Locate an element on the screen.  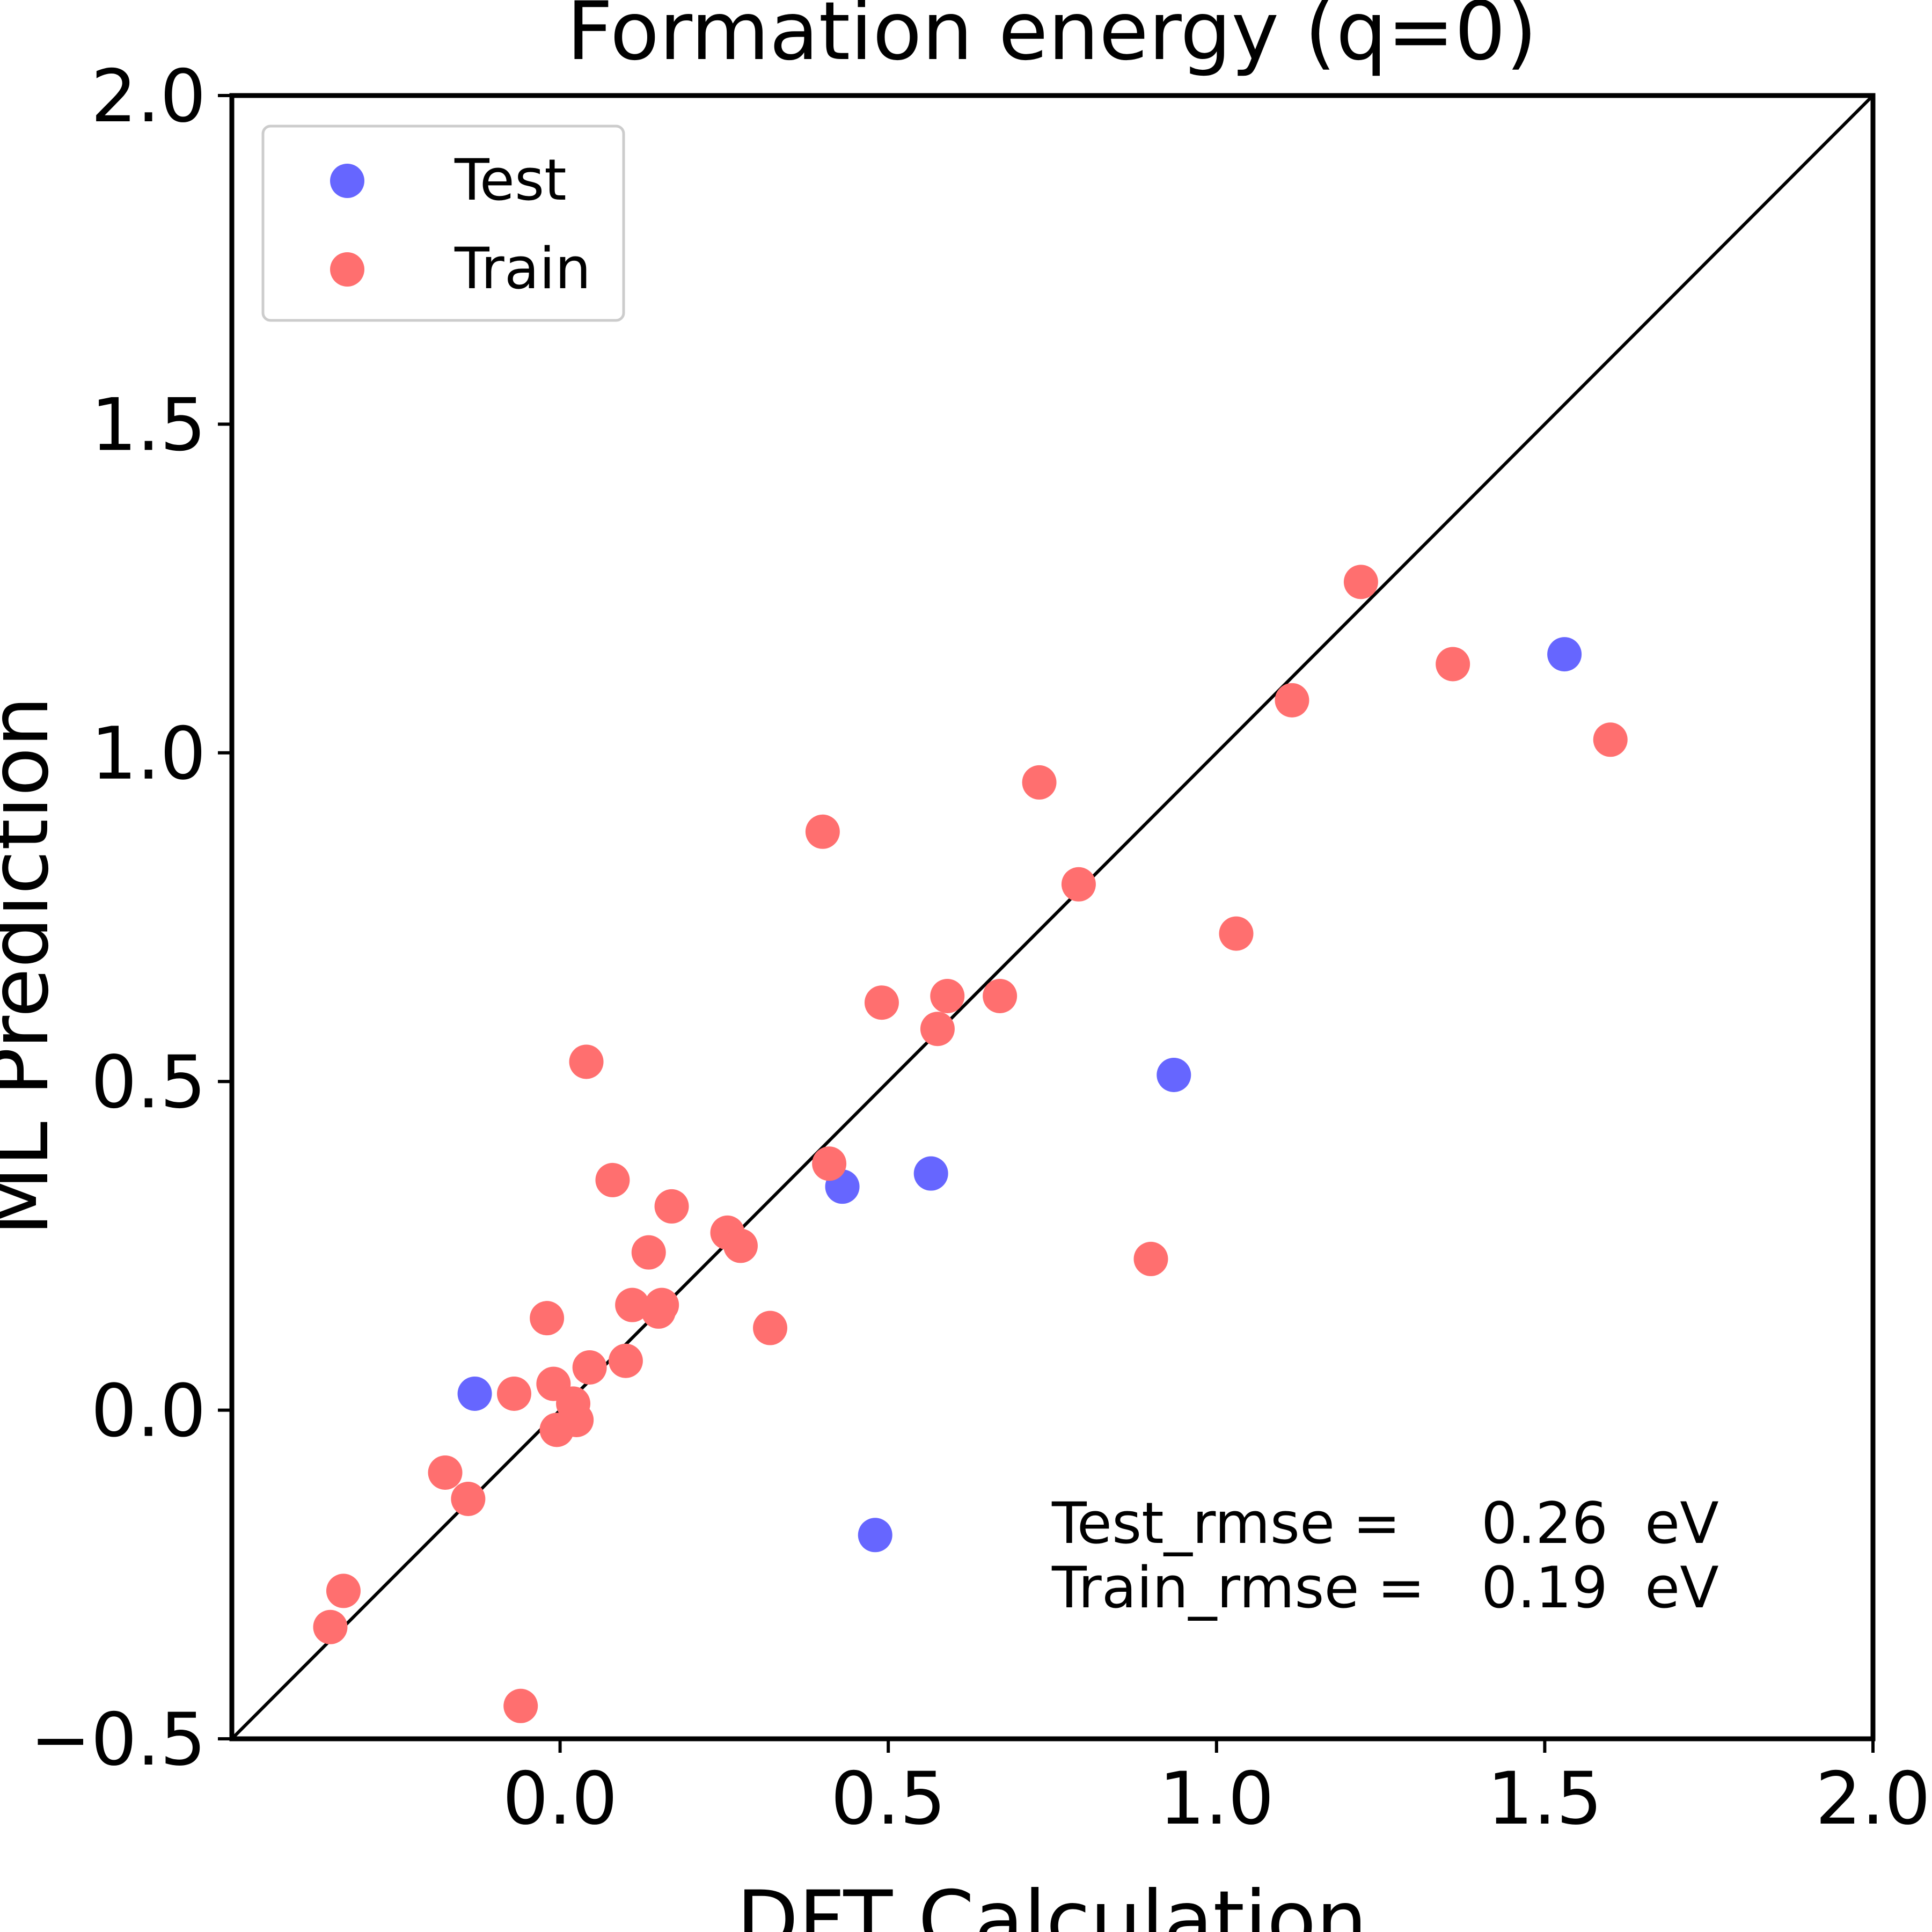
train-rmse-value: 0.19 is located at coordinates (1544, 1588).